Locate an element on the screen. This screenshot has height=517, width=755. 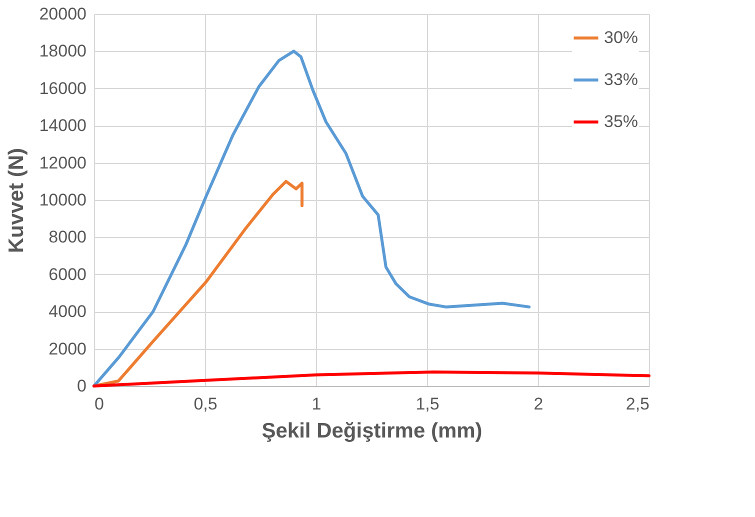
x-tick-label: 1,5 is located at coordinates (428, 404).